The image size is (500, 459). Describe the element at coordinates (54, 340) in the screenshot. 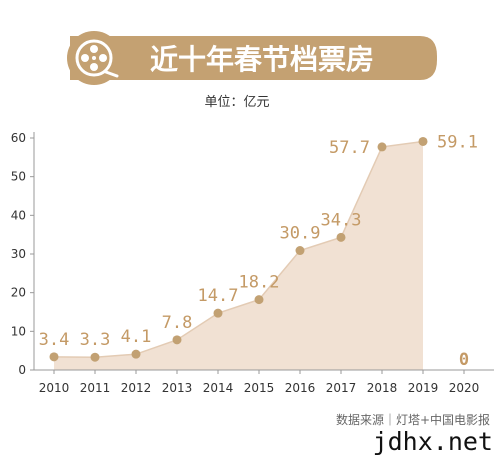

I see `data-label: 3.4` at that location.